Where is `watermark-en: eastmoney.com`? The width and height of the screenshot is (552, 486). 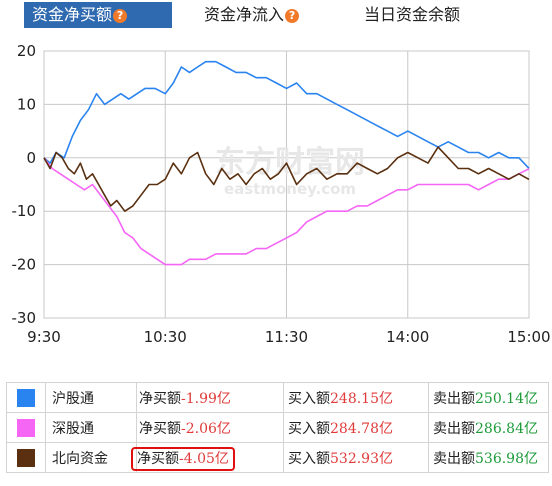 watermark-en: eastmoney.com is located at coordinates (290, 189).